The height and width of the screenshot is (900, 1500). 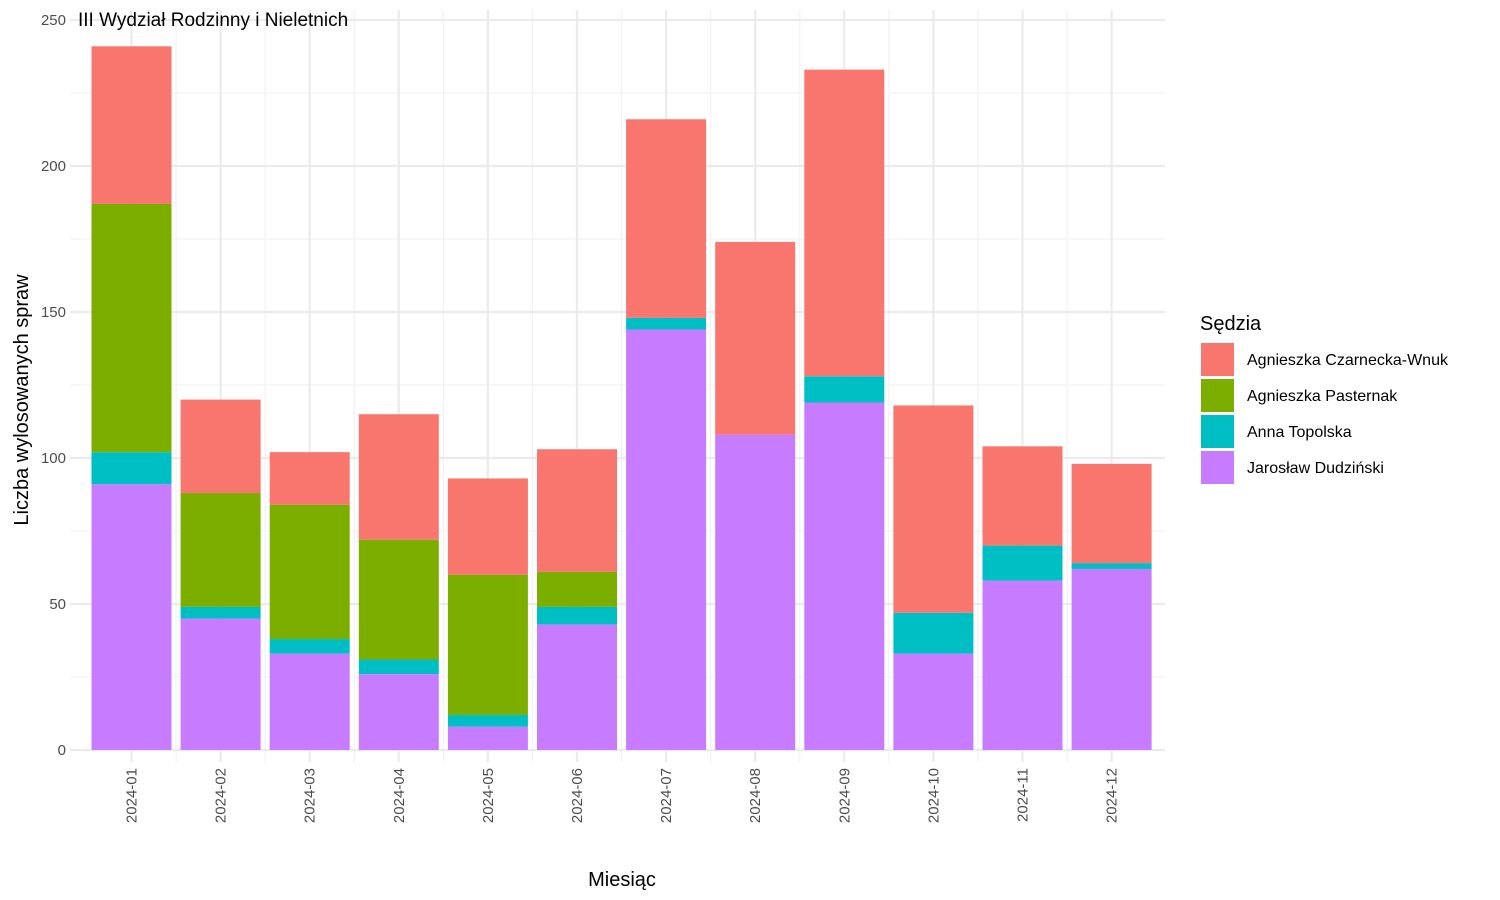 I want to click on legend-title: Sędzia, so click(x=1231, y=324).